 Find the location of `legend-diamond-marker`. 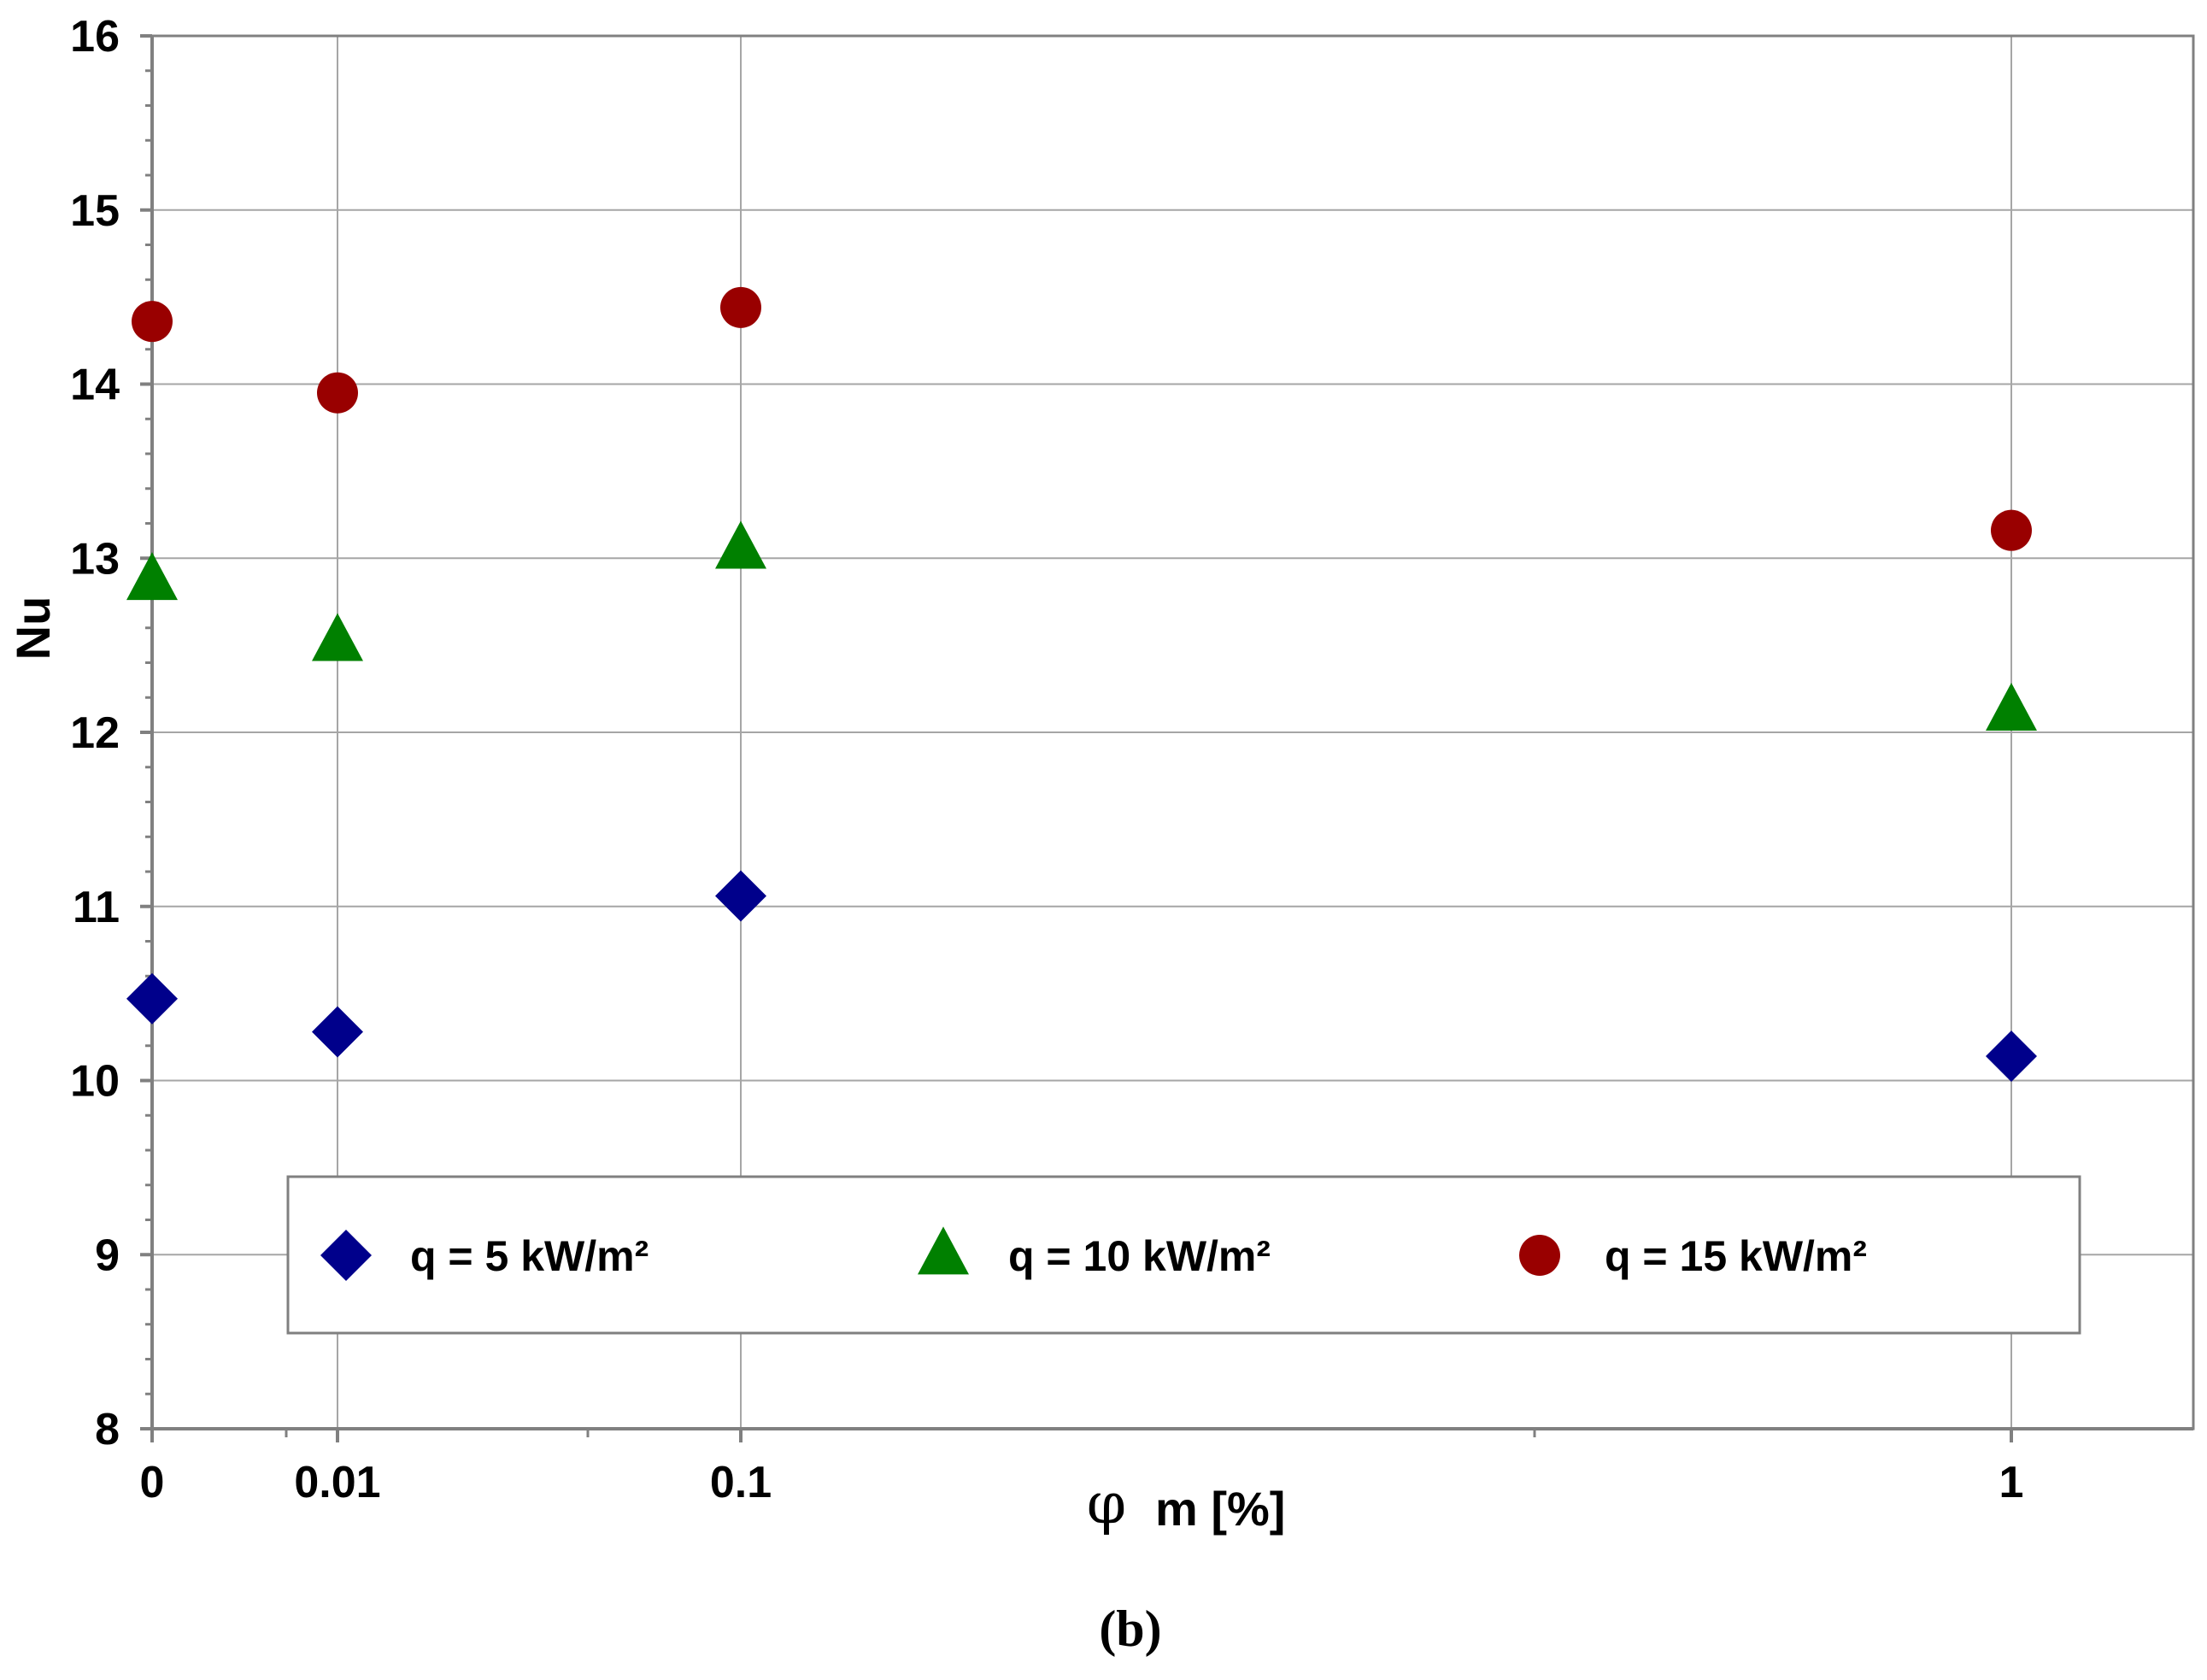

legend-diamond-marker is located at coordinates (346, 1255).